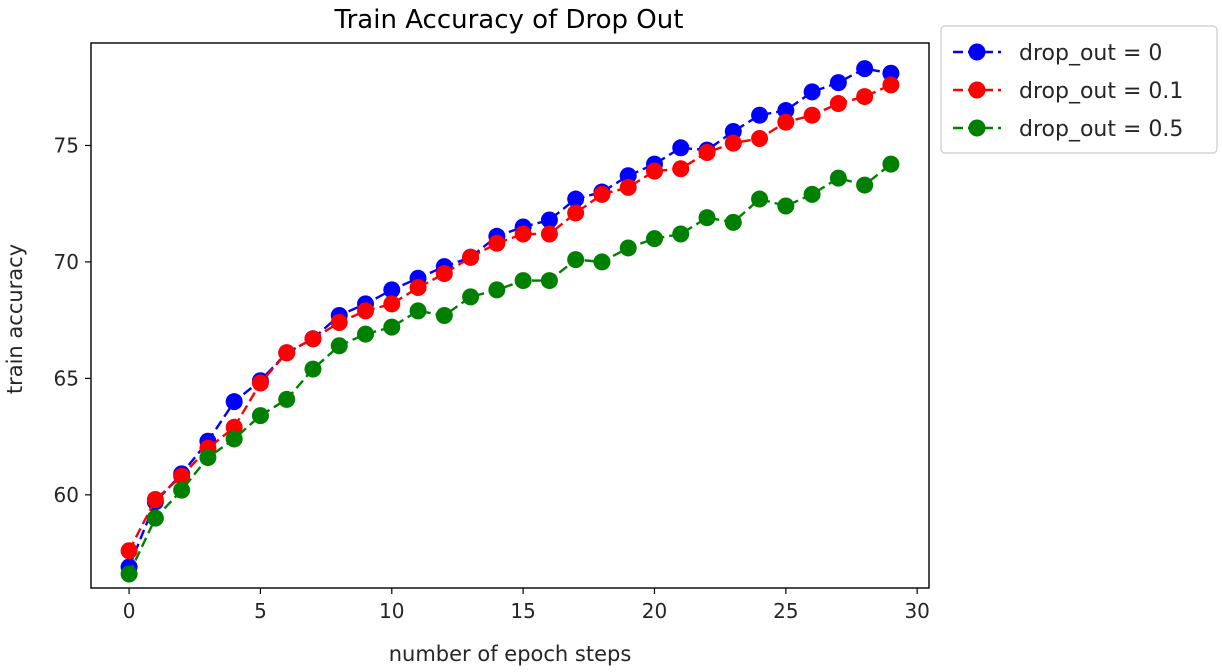 The image size is (1222, 672). Describe the element at coordinates (916, 611) in the screenshot. I see `x-tick-label: 30` at that location.